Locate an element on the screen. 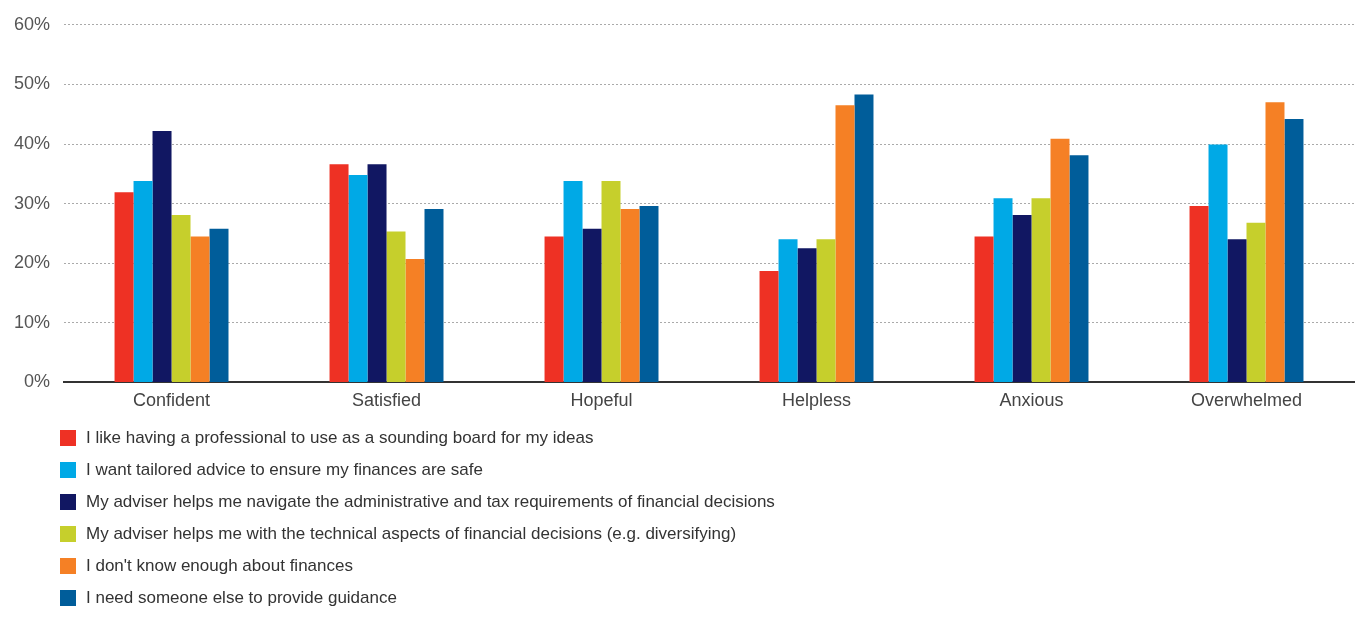 This screenshot has width=1362, height=617. legend-label: My adviser helps me with the technical aspects of financial decisions (e.g. diversifying) is located at coordinates (411, 534).